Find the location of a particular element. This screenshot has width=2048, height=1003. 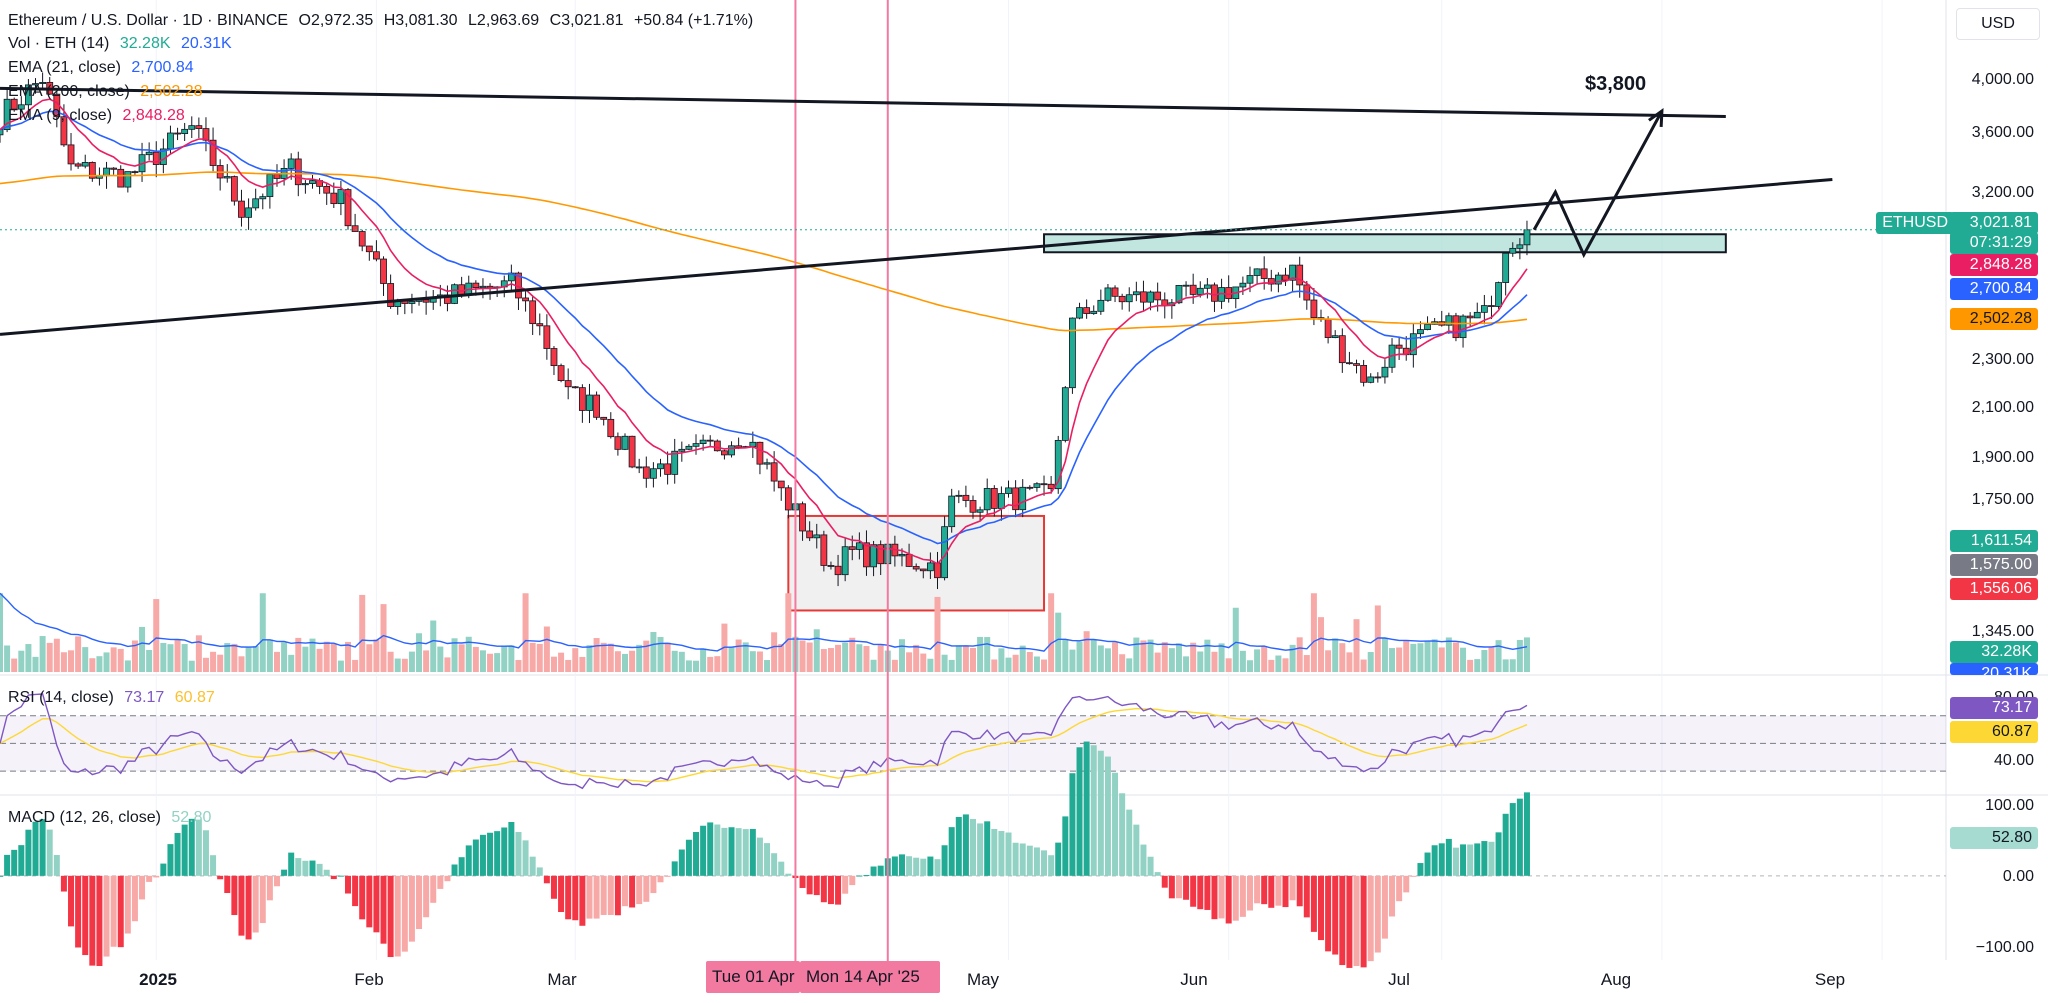

currency-button: USD is located at coordinates (1998, 24).